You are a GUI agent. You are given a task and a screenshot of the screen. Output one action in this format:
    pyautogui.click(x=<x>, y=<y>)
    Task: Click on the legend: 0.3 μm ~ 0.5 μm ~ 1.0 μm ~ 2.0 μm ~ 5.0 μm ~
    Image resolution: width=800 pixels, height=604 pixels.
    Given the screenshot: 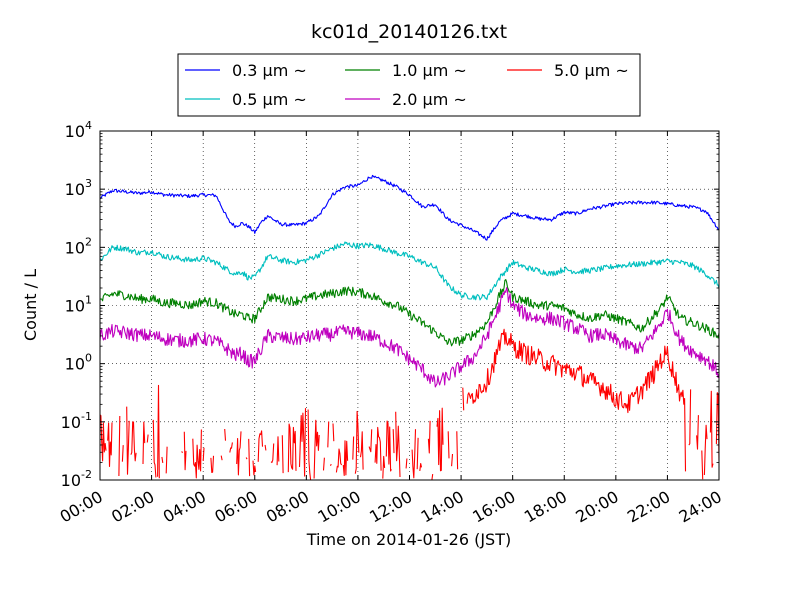 What is the action you would take?
    pyautogui.click(x=409, y=85)
    